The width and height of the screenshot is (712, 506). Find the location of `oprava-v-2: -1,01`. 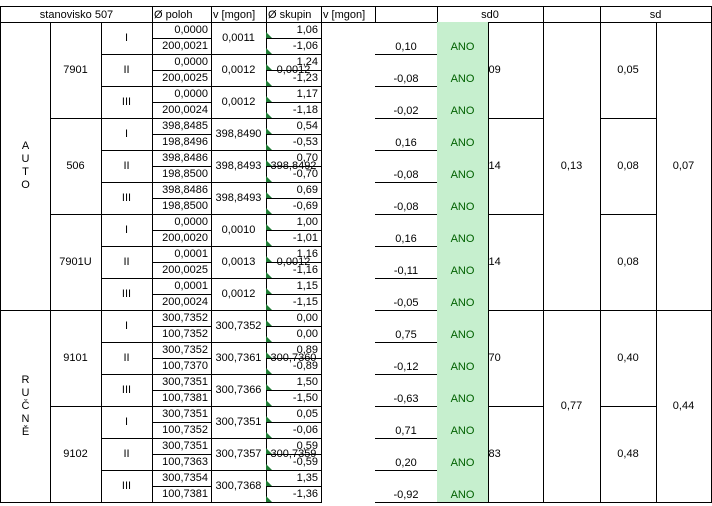

oprava-v-2: -1,01 is located at coordinates (294, 238).